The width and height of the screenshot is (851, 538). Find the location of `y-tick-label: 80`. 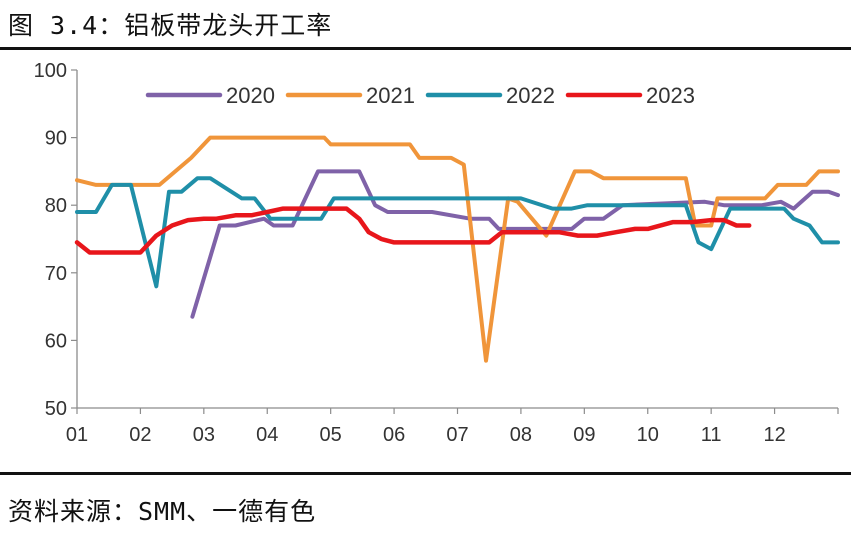

y-tick-label: 80 is located at coordinates (56, 206).